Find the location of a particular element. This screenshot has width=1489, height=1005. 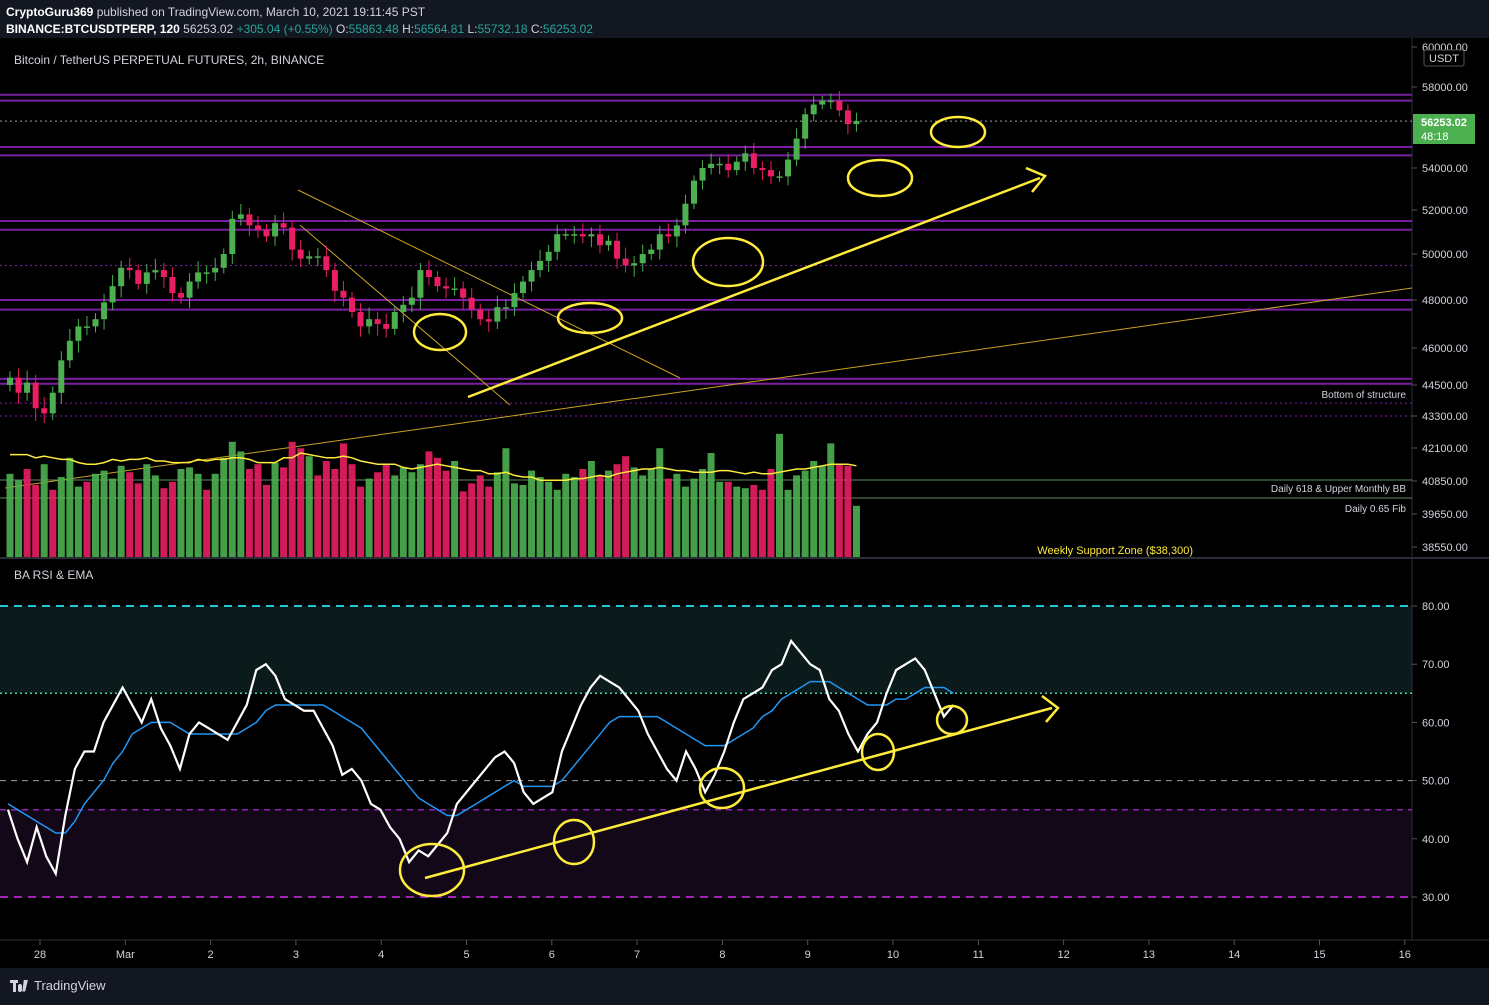

trend-line-down-upper is located at coordinates (489, 284).